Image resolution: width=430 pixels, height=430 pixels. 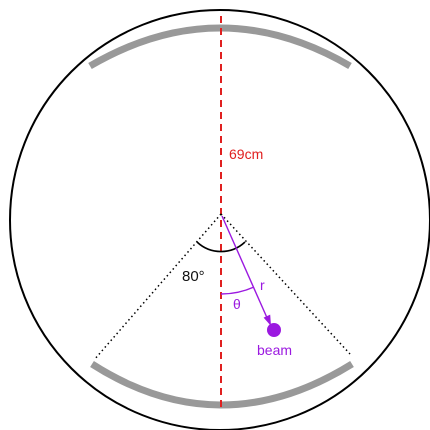 What do you see at coordinates (237, 304) in the screenshot?
I see `theta-label: θ` at bounding box center [237, 304].